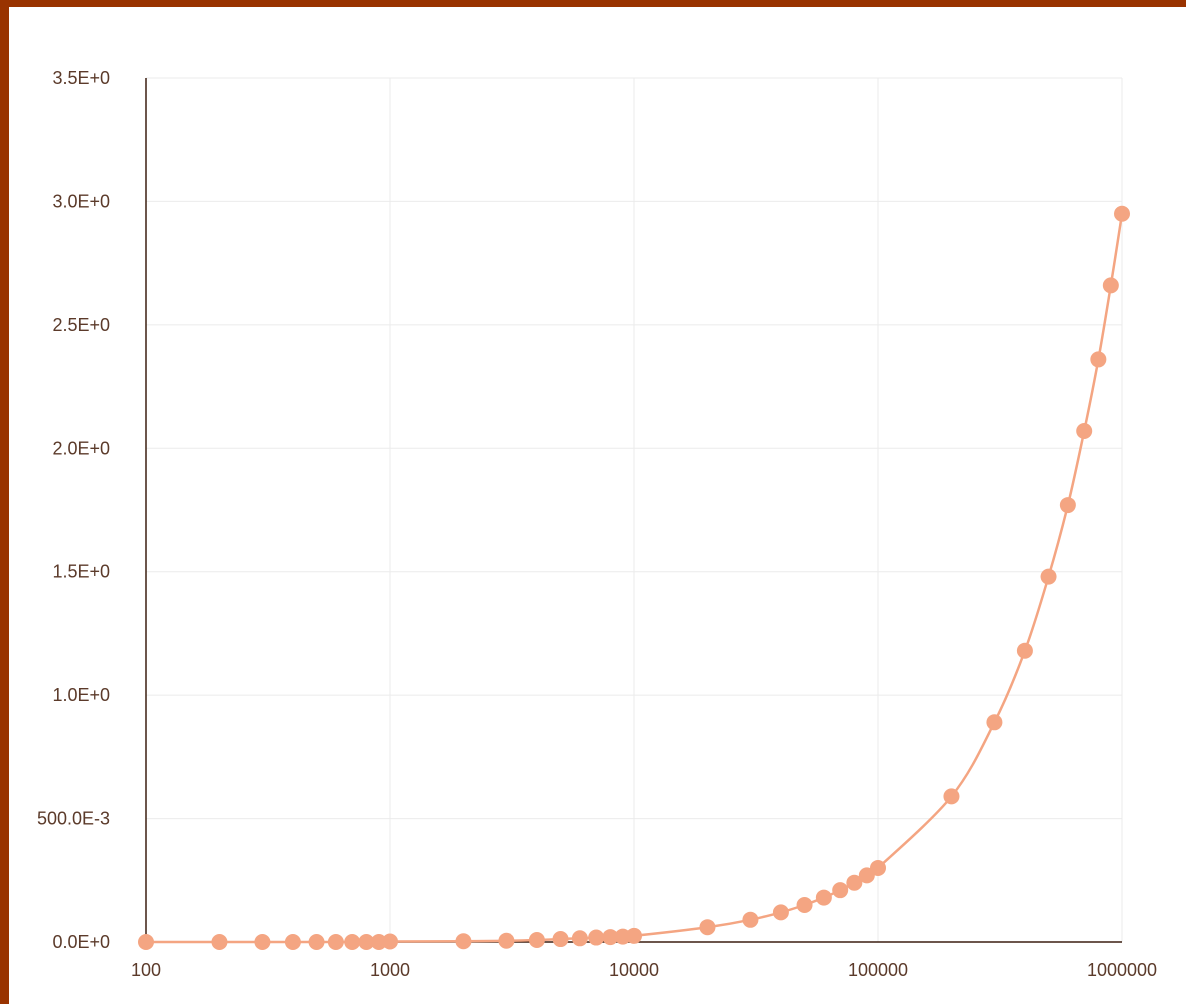  I want to click on x-tick-label: 100, so click(146, 970).